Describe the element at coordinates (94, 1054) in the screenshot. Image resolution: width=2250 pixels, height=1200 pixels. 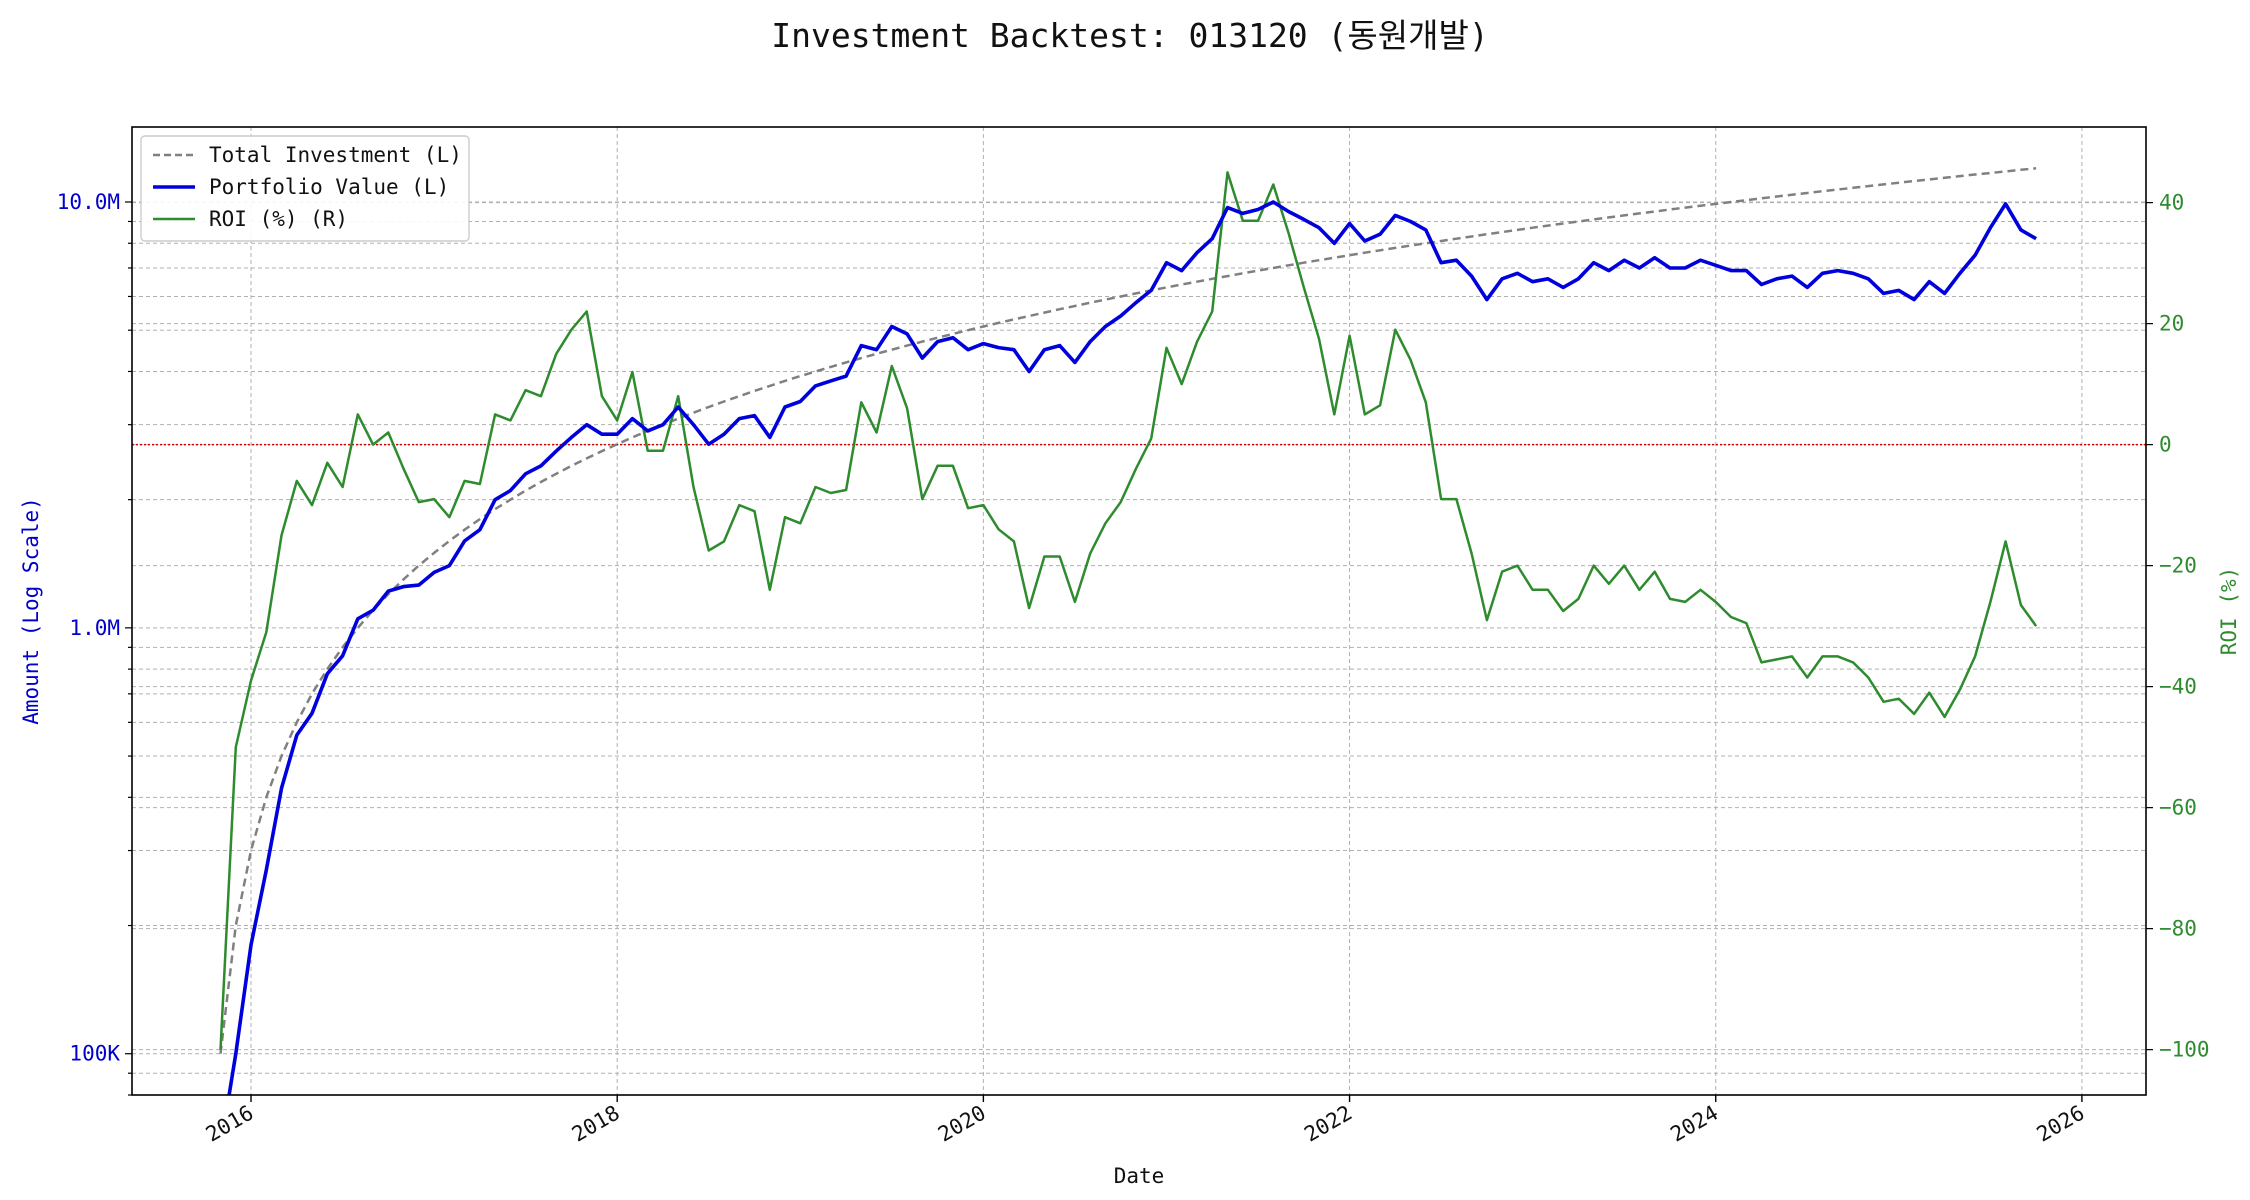
I see `y-left-tick-label: 100K` at that location.